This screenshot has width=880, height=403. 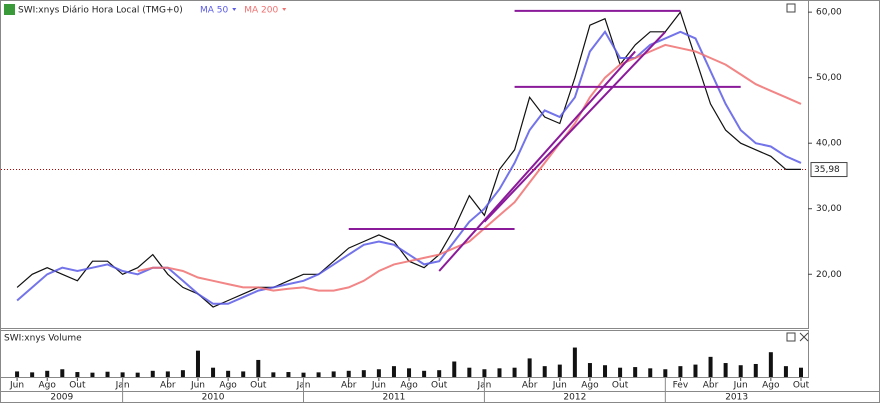 What do you see at coordinates (829, 275) in the screenshot?
I see `y-tick-label: 20,00` at bounding box center [829, 275].